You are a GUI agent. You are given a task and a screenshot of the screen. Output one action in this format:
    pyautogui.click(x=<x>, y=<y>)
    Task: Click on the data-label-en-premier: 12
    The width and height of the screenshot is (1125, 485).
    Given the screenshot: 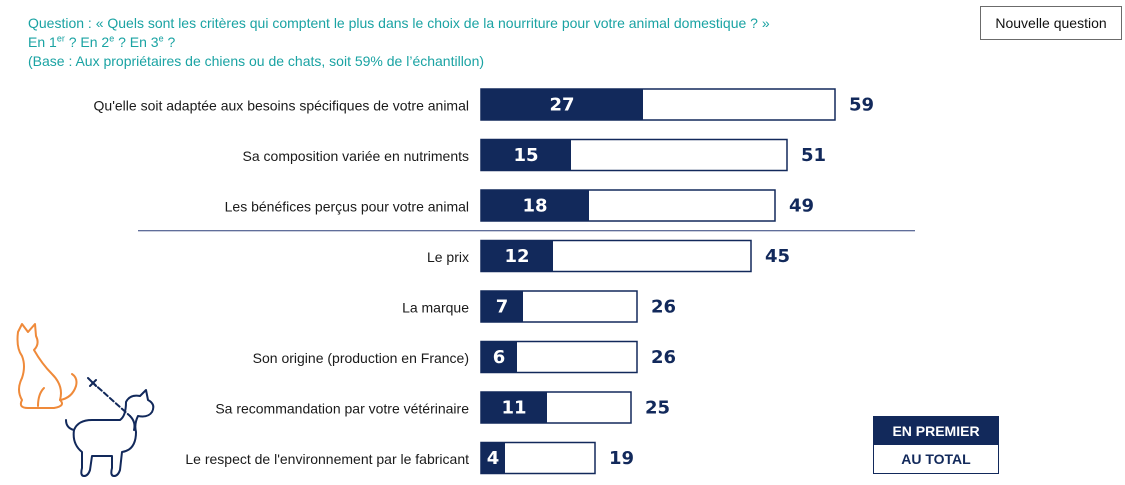 What is the action you would take?
    pyautogui.click(x=516, y=256)
    